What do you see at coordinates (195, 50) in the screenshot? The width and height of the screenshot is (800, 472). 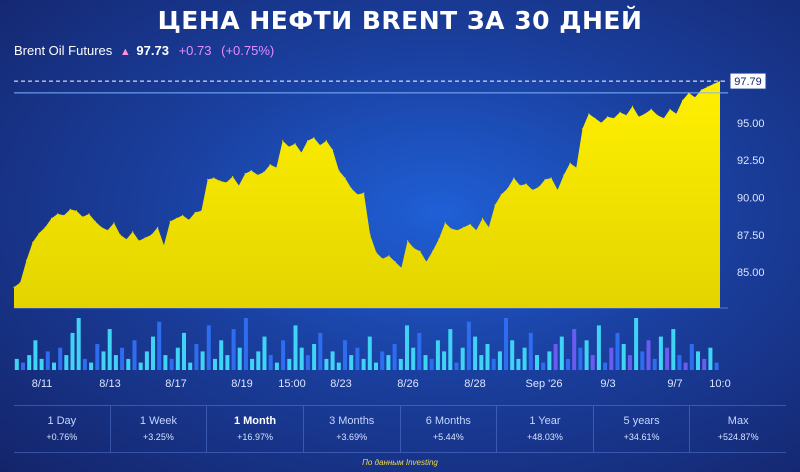 I see `price-change: +0.73` at bounding box center [195, 50].